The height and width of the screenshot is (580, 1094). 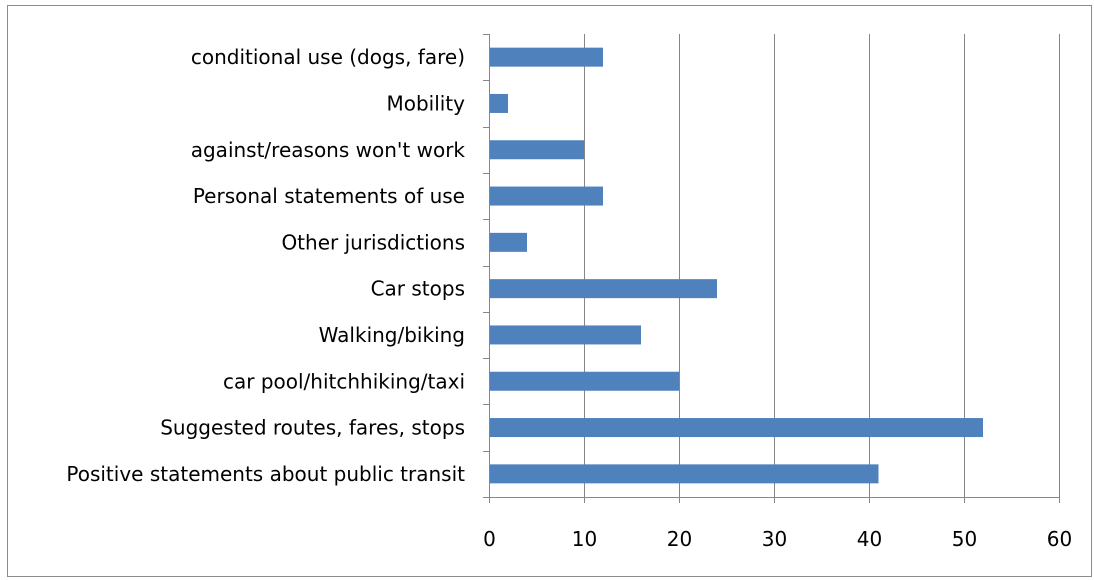 I want to click on x-tick-label: 60, so click(x=1059, y=539).